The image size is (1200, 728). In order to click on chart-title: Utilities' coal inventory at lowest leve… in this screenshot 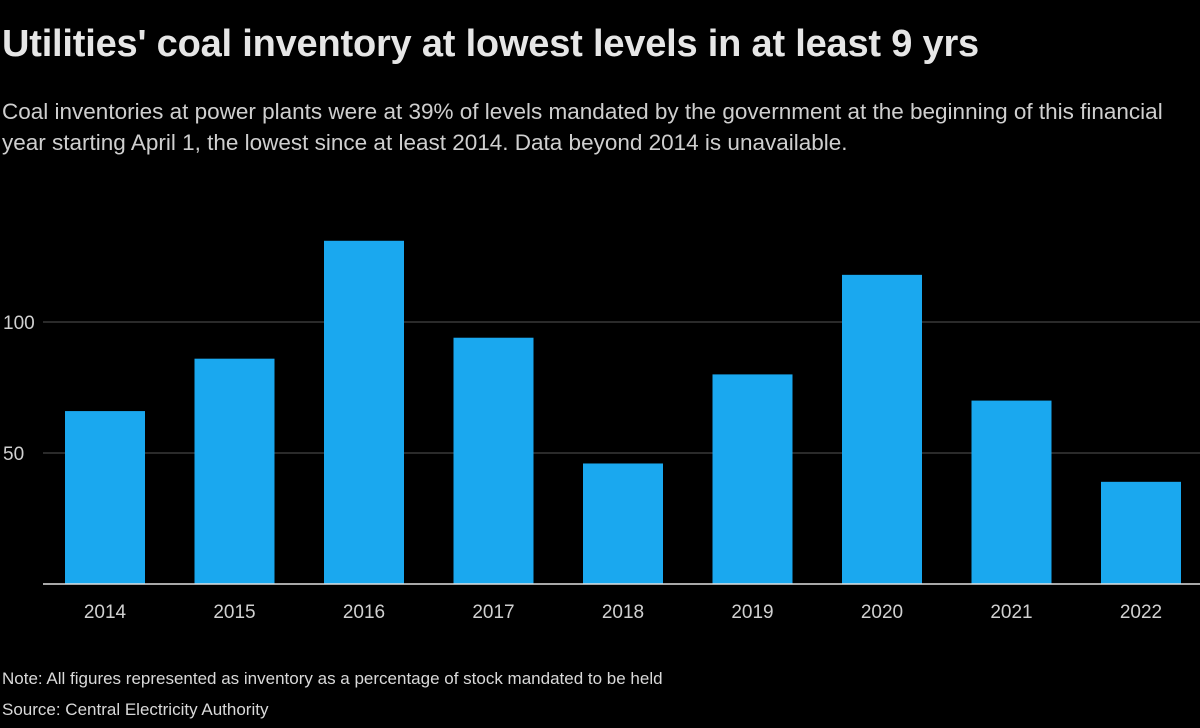, I will do `click(490, 44)`.